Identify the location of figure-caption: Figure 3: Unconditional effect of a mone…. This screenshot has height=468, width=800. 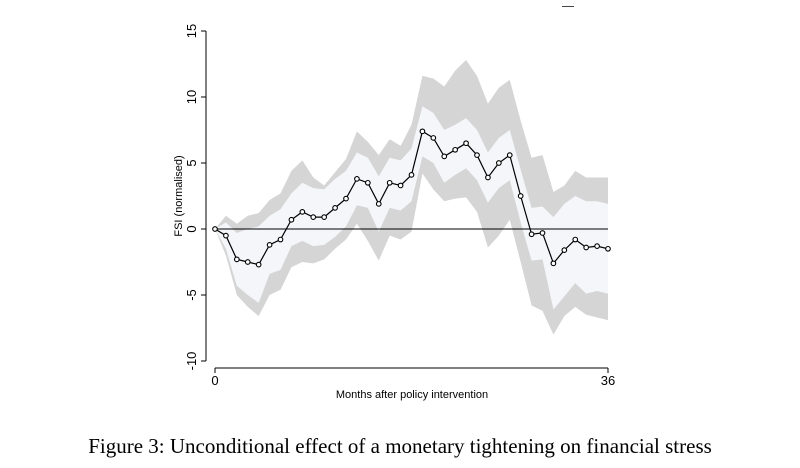
(400, 446).